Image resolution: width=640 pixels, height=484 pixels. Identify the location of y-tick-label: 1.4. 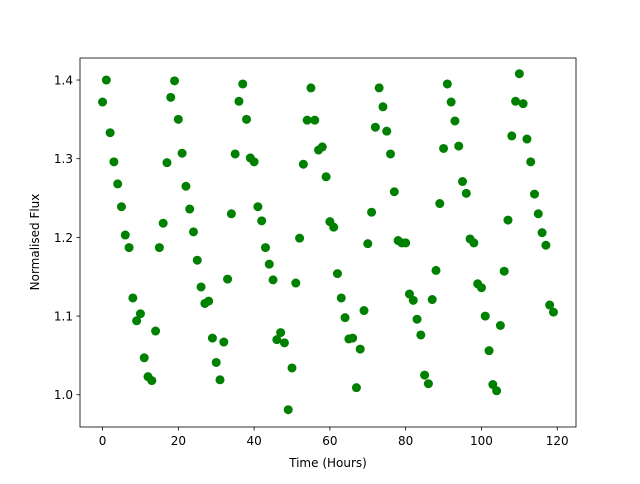
(63, 81).